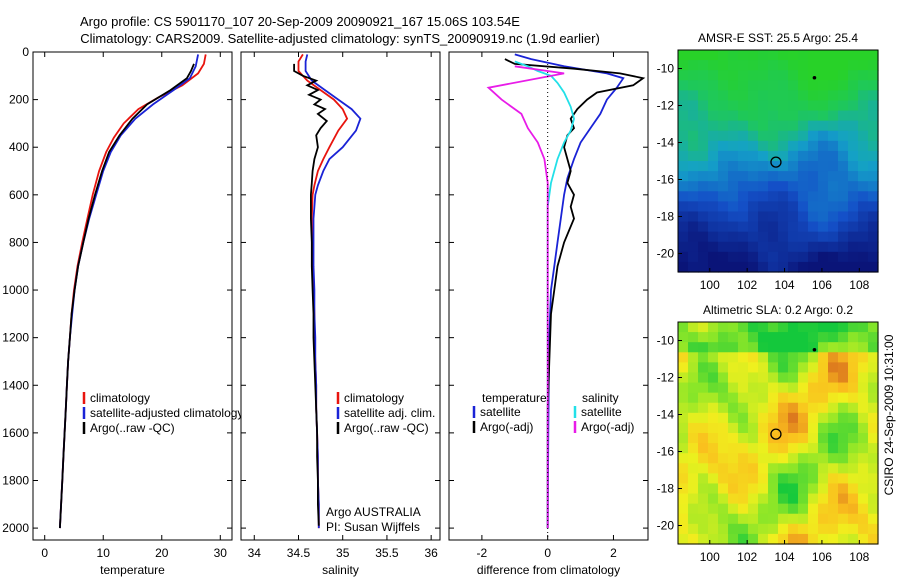 The width and height of the screenshot is (900, 580). What do you see at coordinates (710, 557) in the screenshot?
I see `map-x-tick-label: 100` at bounding box center [710, 557].